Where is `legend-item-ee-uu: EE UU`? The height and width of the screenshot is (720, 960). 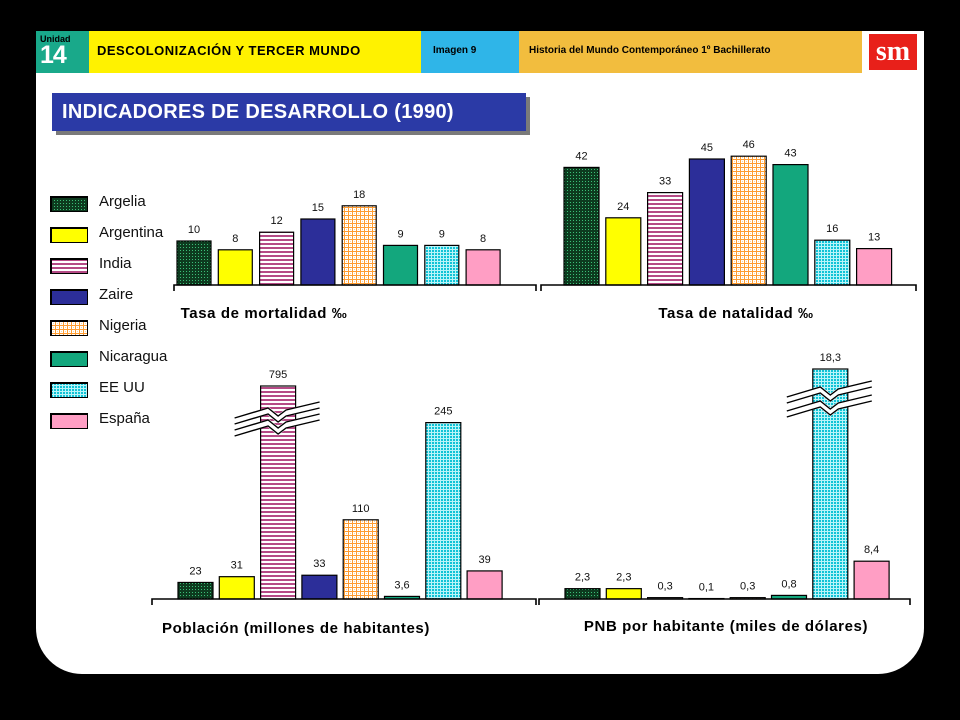
legend-item-ee-uu: EE UU is located at coordinates (120, 392).